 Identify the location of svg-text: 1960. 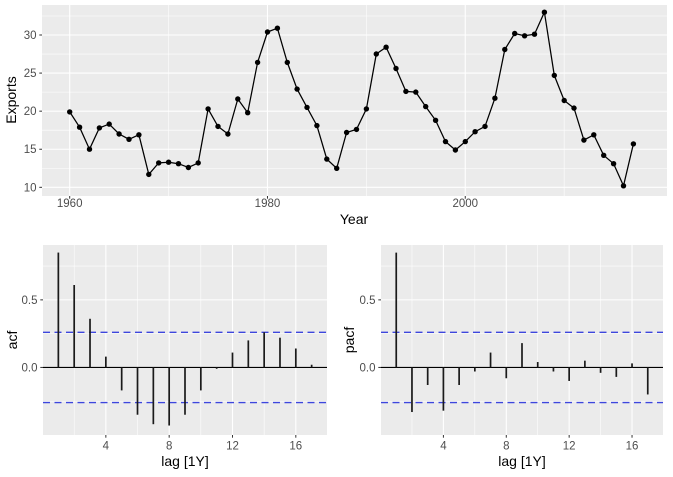
(70, 204).